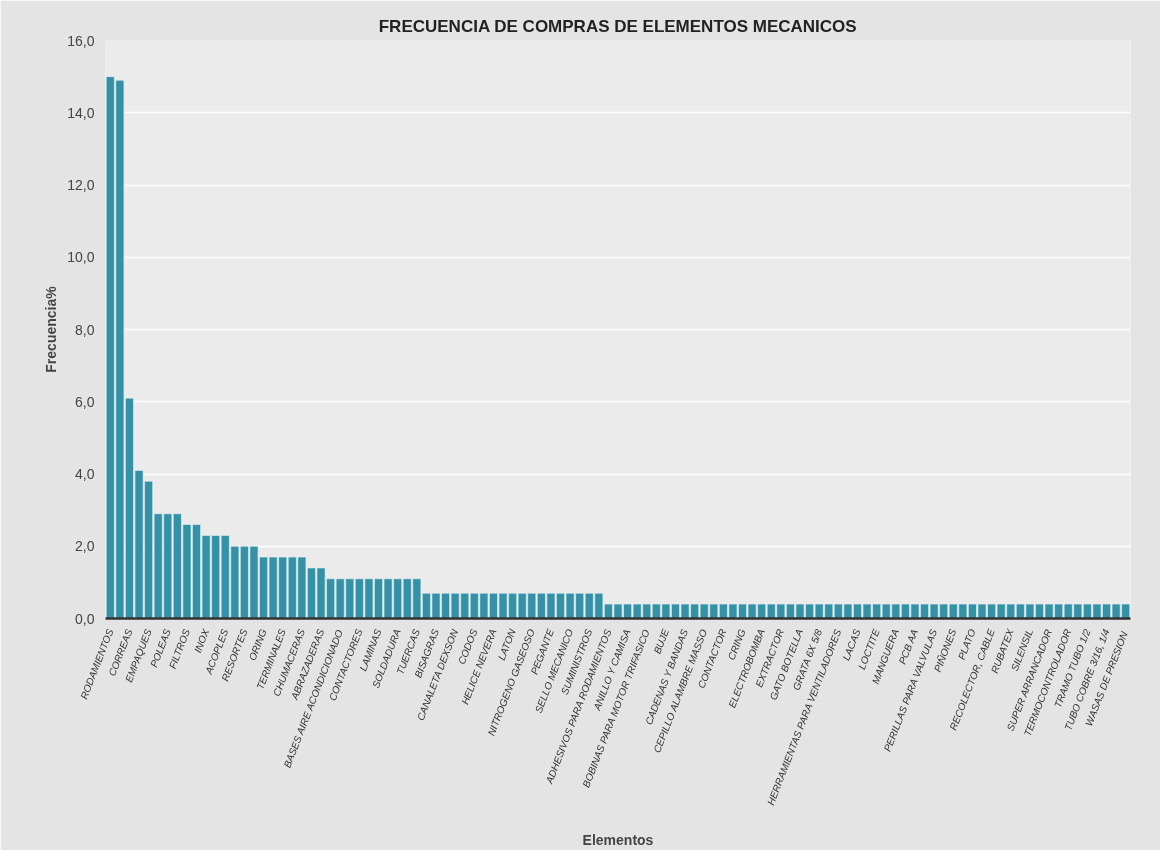  I want to click on x-tick-label: PLATO, so click(966, 644).